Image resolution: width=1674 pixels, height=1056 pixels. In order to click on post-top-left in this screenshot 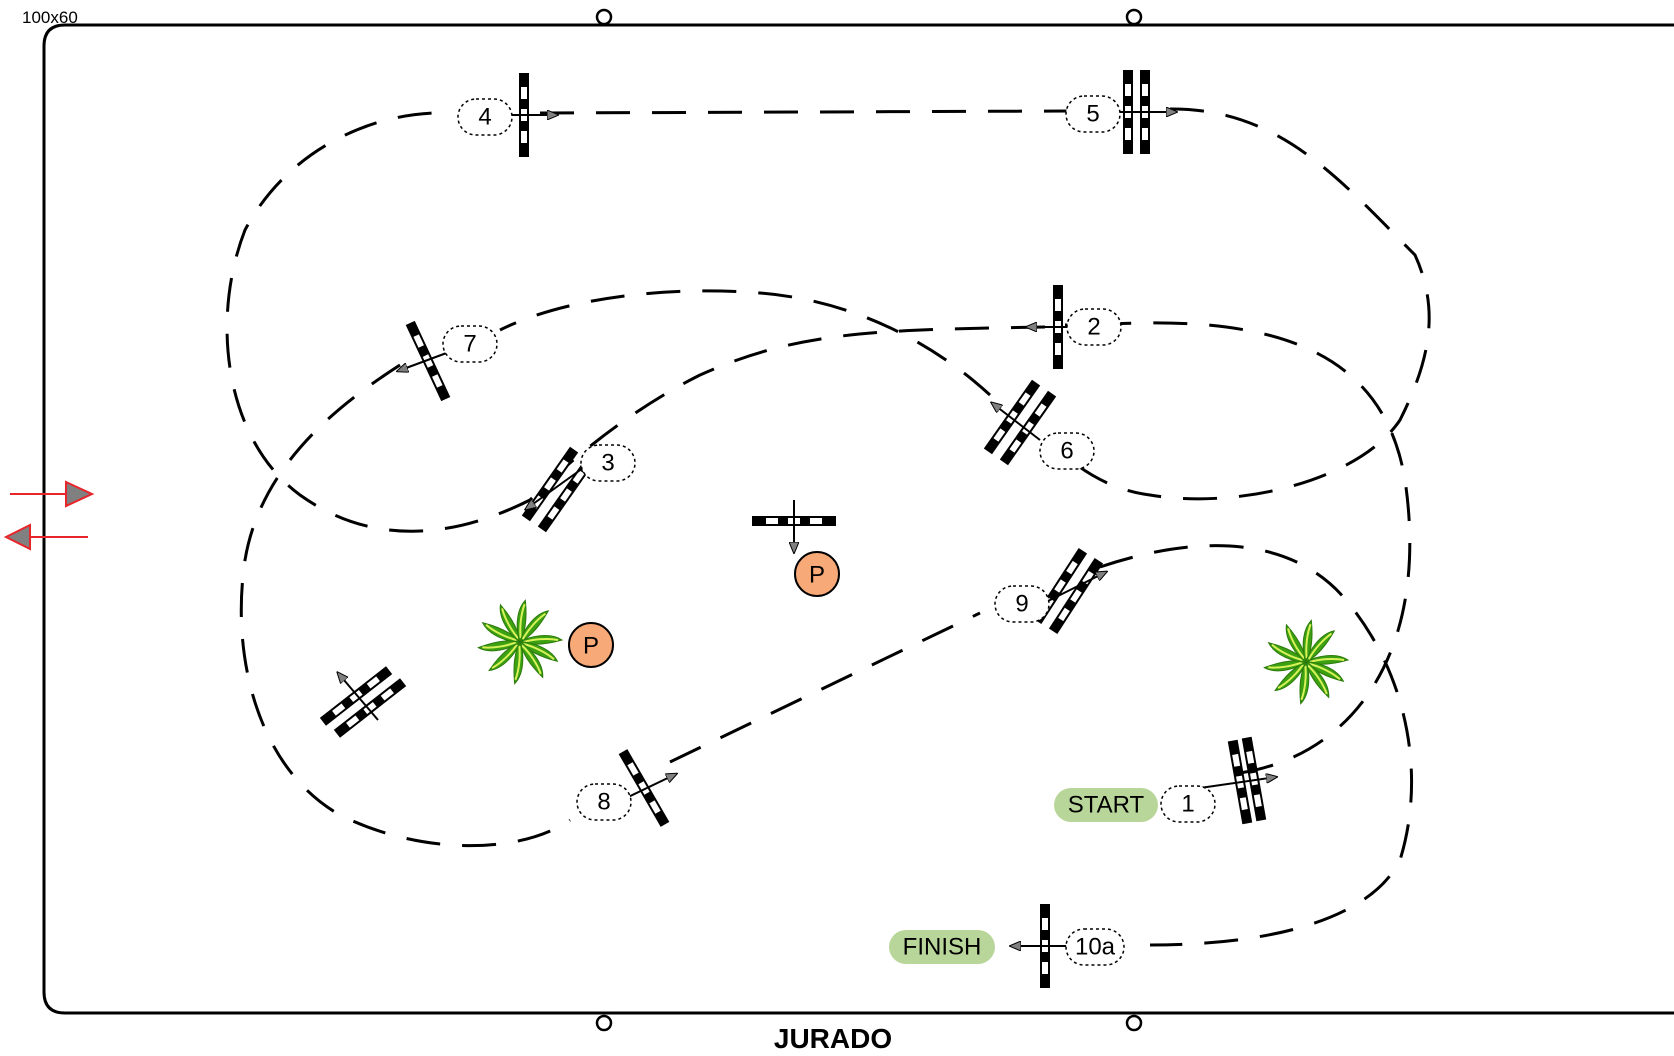, I will do `click(604, 17)`.